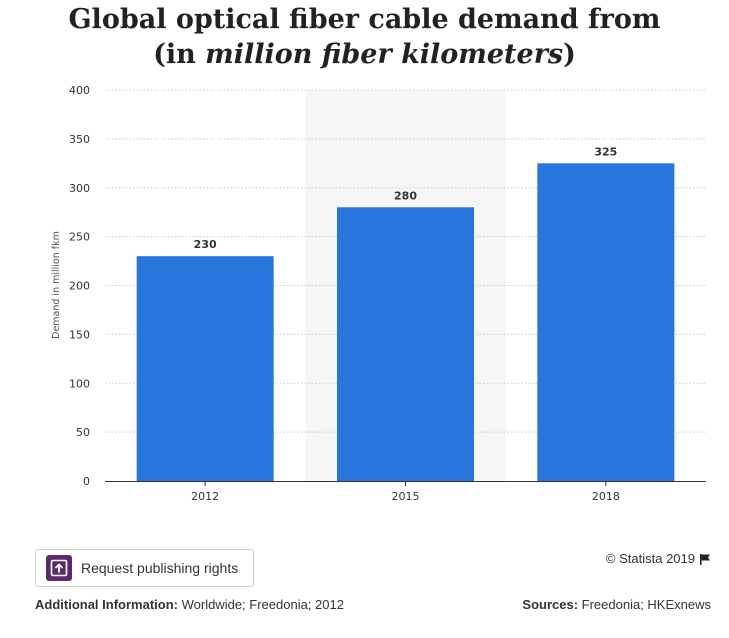 This screenshot has height=638, width=729. I want to click on y-tick-label: 350, so click(79, 139).